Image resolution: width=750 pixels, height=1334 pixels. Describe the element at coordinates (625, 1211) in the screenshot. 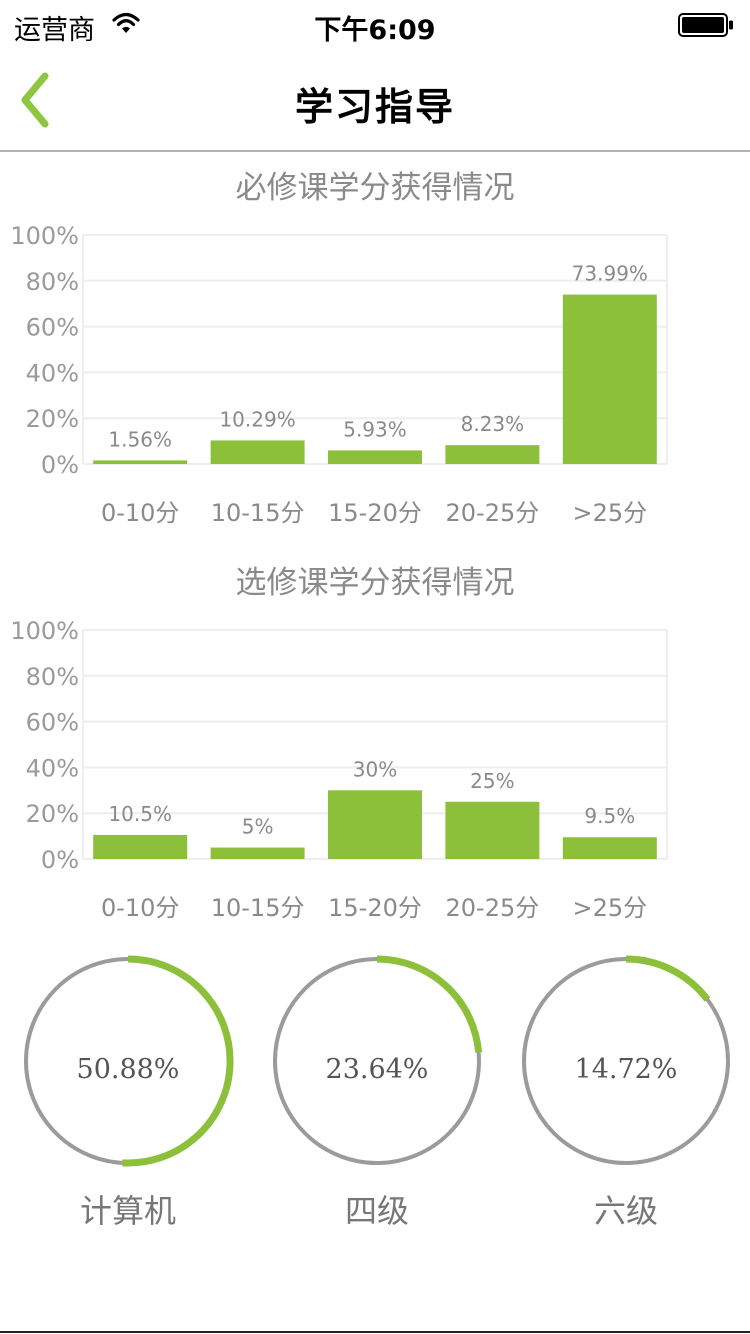

I see `gauge-cet6-label: 六级` at that location.